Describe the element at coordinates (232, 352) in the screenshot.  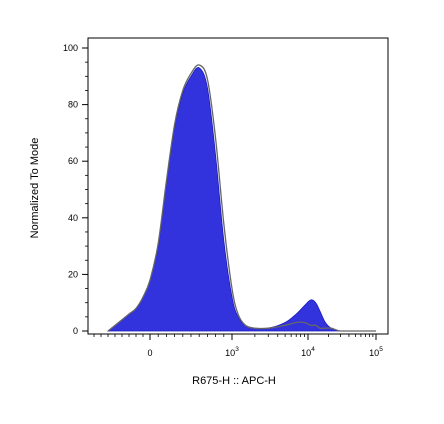
I see `x-tick-label: 10³` at that location.